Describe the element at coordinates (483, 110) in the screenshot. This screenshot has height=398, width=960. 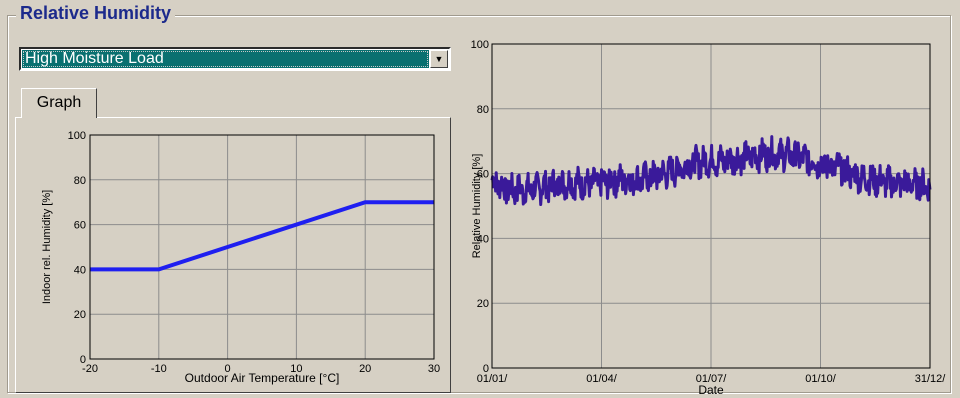
I see `right-y-tick-label: 80` at that location.